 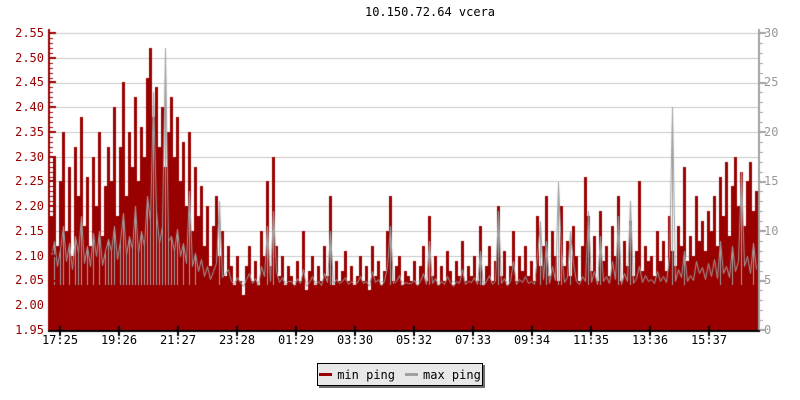 What do you see at coordinates (771, 132) in the screenshot?
I see `right-axis-label: 20` at bounding box center [771, 132].